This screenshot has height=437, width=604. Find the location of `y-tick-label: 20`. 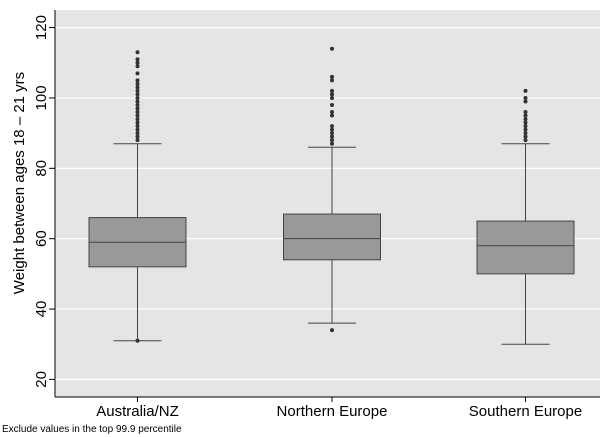

y-tick-label: 20 is located at coordinates (41, 379).